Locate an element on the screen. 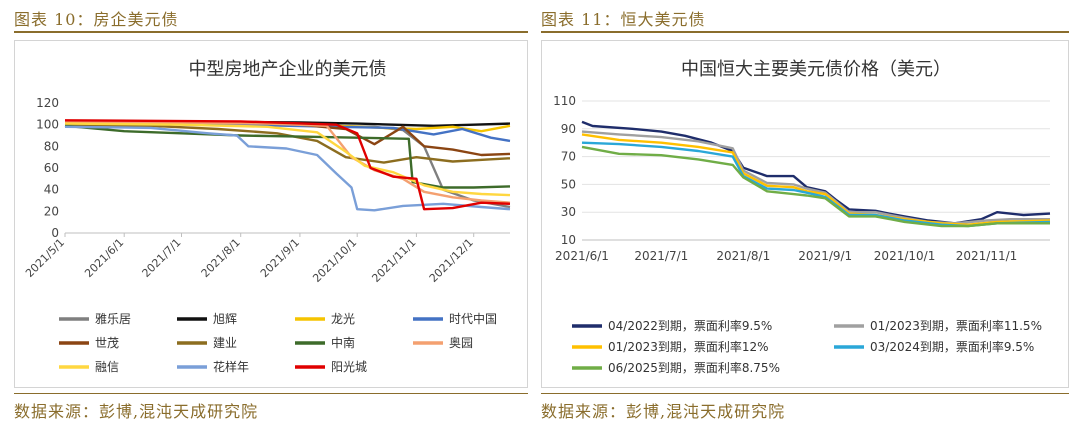  legend-label: 旭辉 is located at coordinates (225, 319).